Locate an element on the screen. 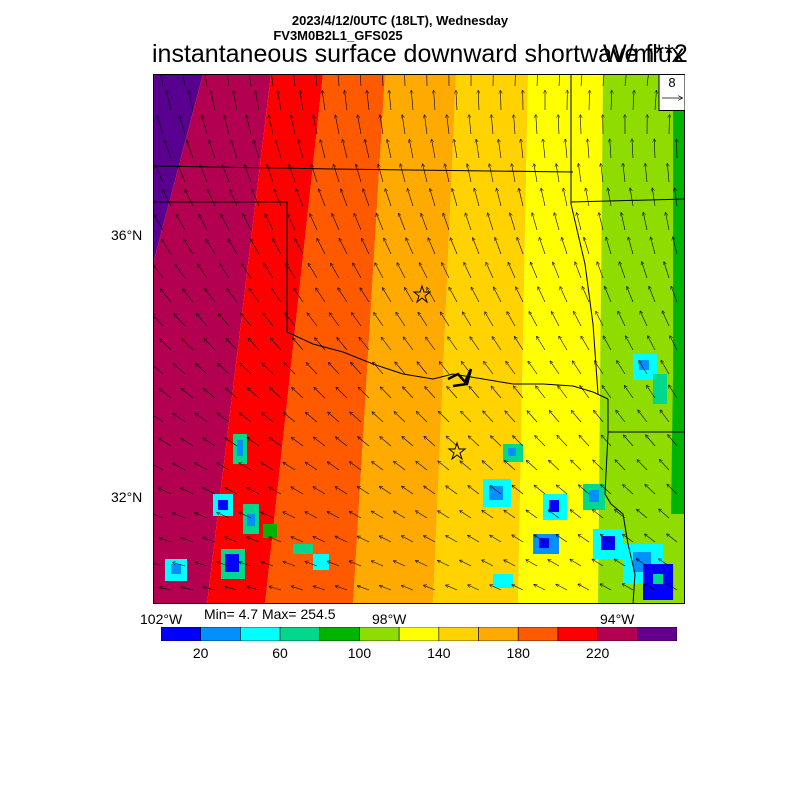 This screenshot has width=800, height=800. model-name: FV3M0B2L1_GFS025 is located at coordinates (338, 35).